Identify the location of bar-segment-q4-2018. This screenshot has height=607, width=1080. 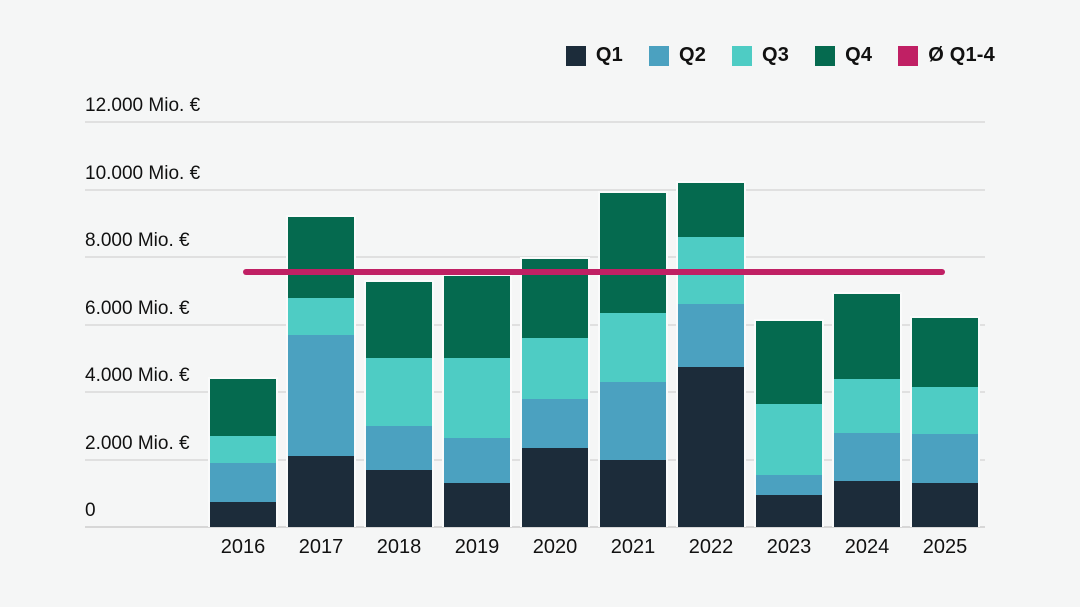
(399, 320).